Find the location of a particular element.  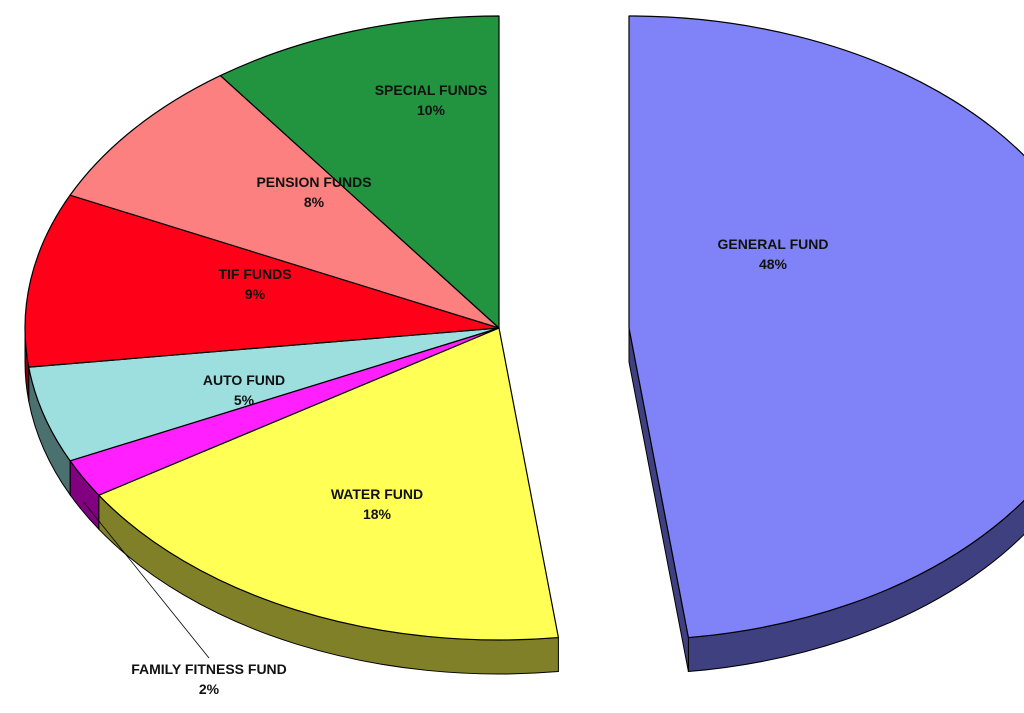

pie-label-value-water-fund: 18% is located at coordinates (377, 514).